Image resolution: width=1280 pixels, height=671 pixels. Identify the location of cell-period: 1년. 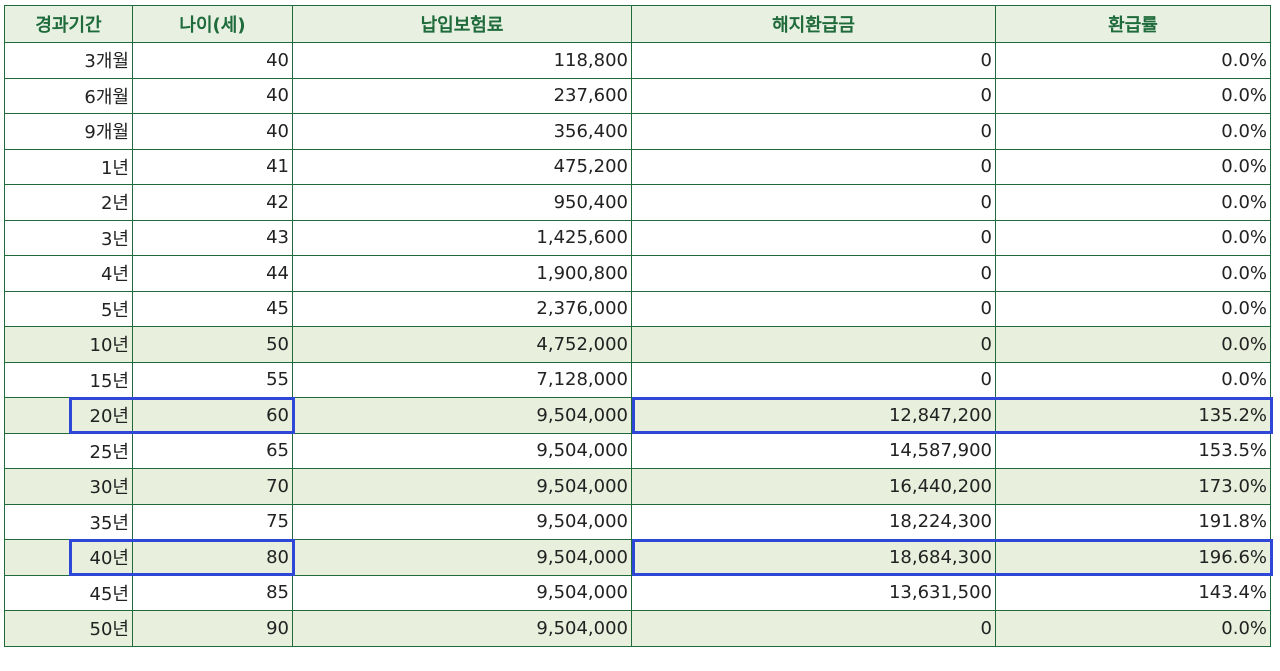
(68, 166).